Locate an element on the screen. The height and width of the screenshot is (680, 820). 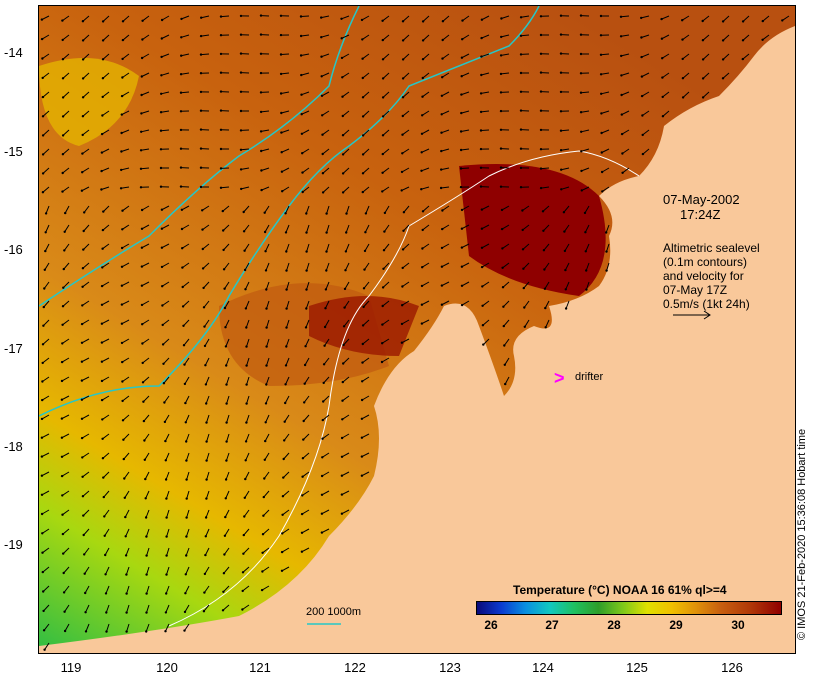
lon-label: 124 is located at coordinates (543, 667).